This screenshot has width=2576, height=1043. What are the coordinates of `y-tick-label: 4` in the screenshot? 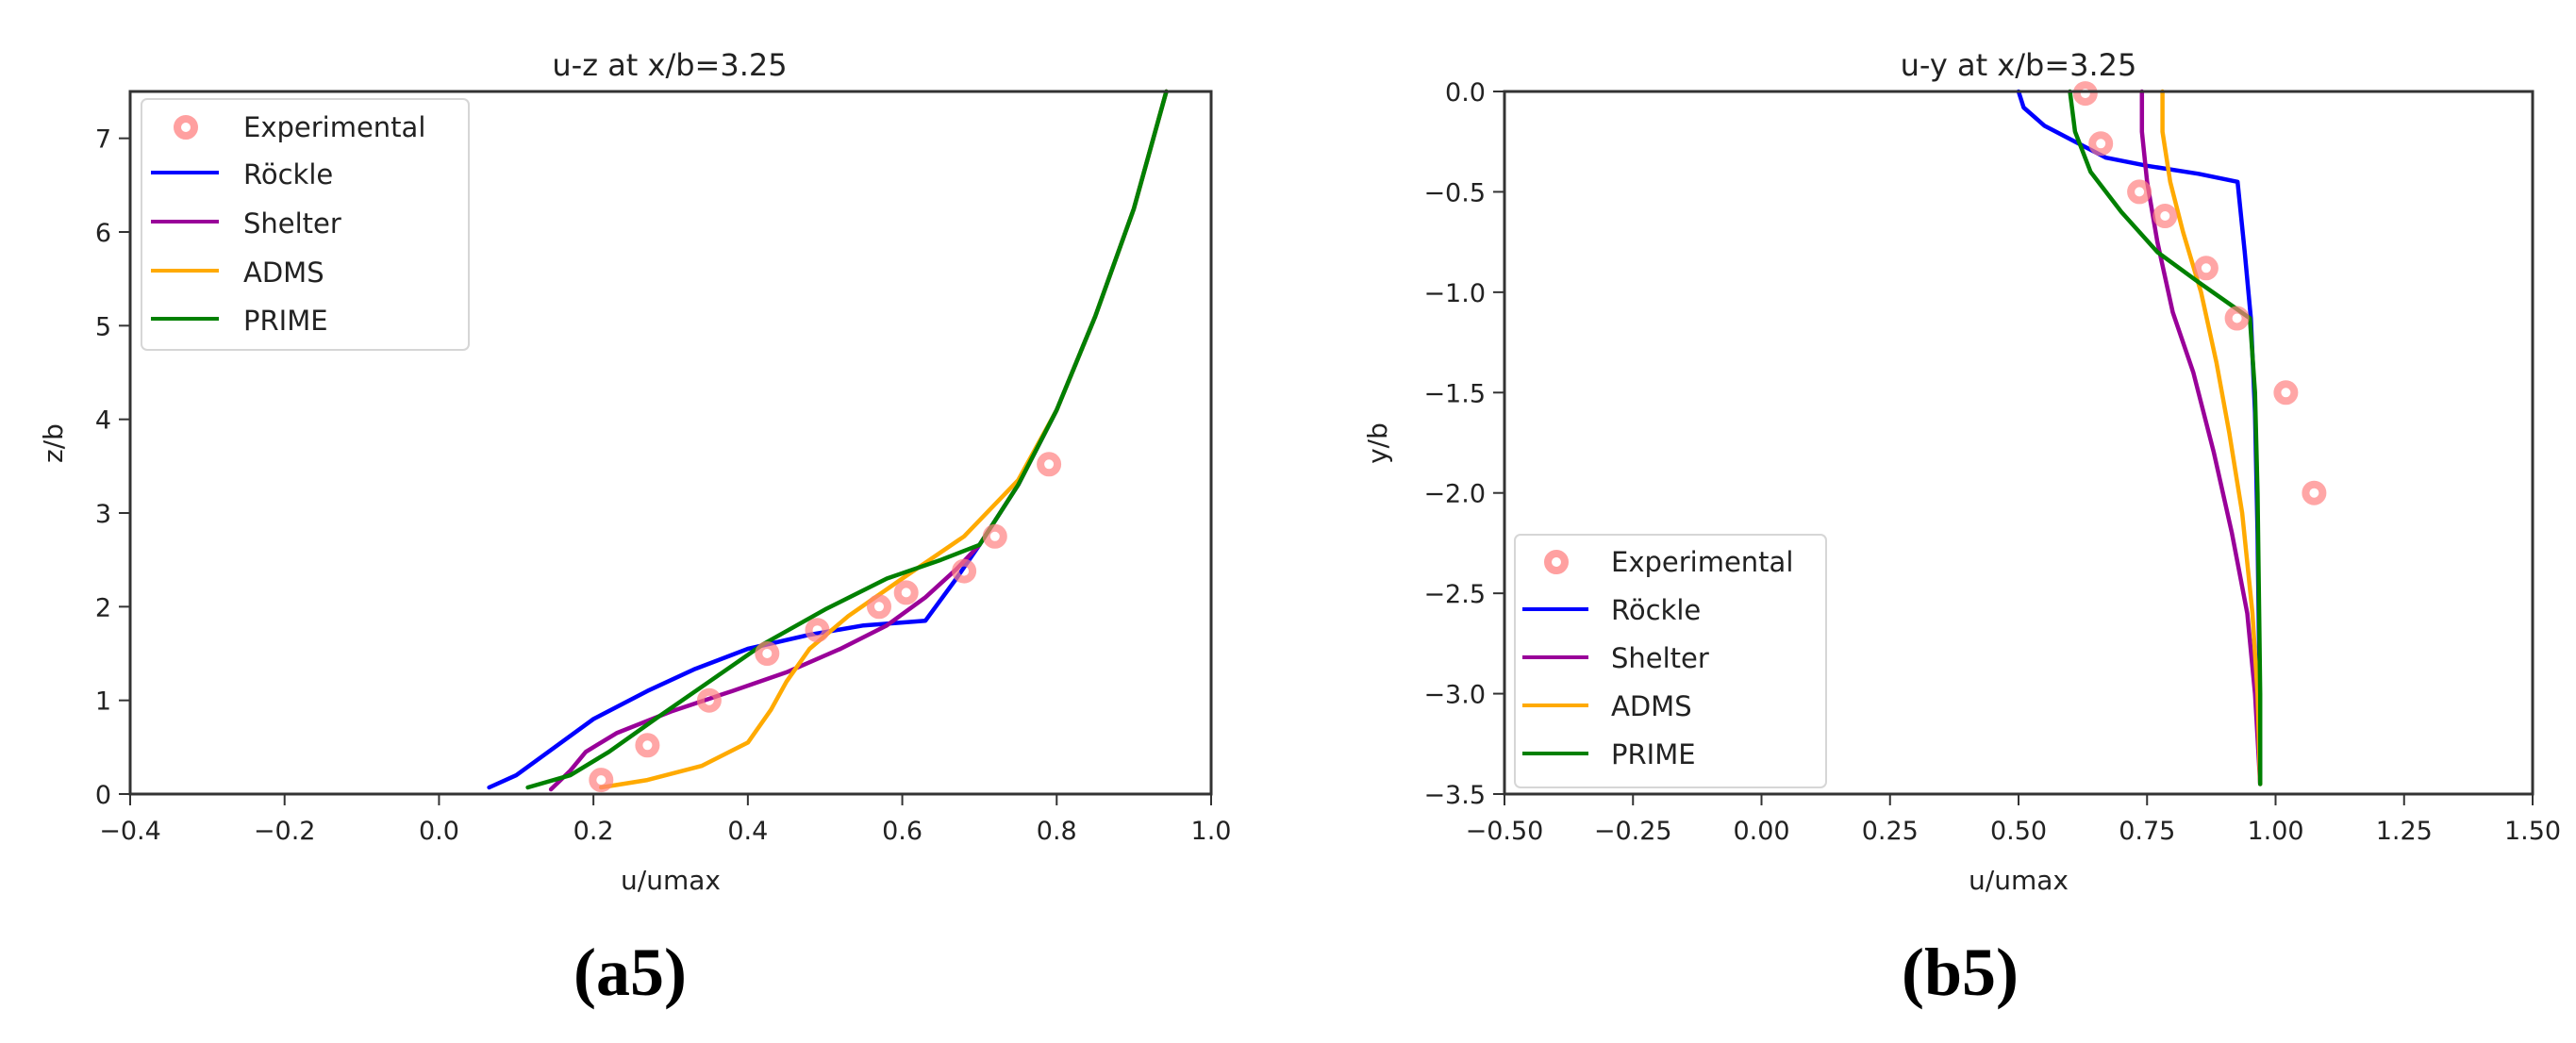 It's located at (103, 421).